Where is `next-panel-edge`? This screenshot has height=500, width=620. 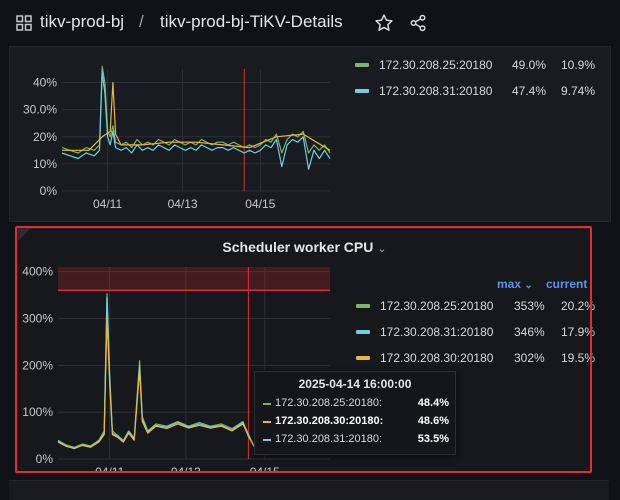 next-panel-edge is located at coordinates (309, 490).